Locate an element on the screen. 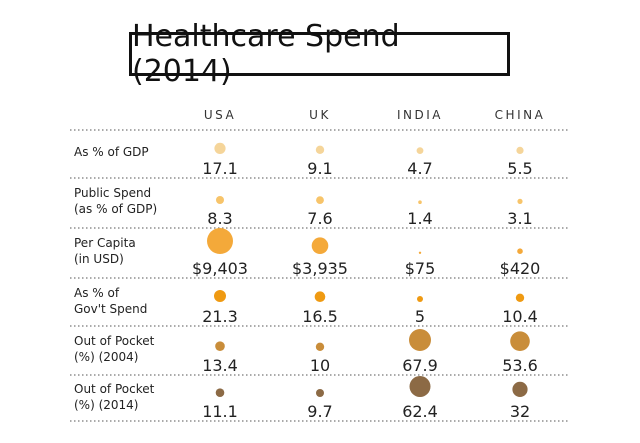  value-as-of-gov-t-spend-china: 10.4 is located at coordinates (520, 316).